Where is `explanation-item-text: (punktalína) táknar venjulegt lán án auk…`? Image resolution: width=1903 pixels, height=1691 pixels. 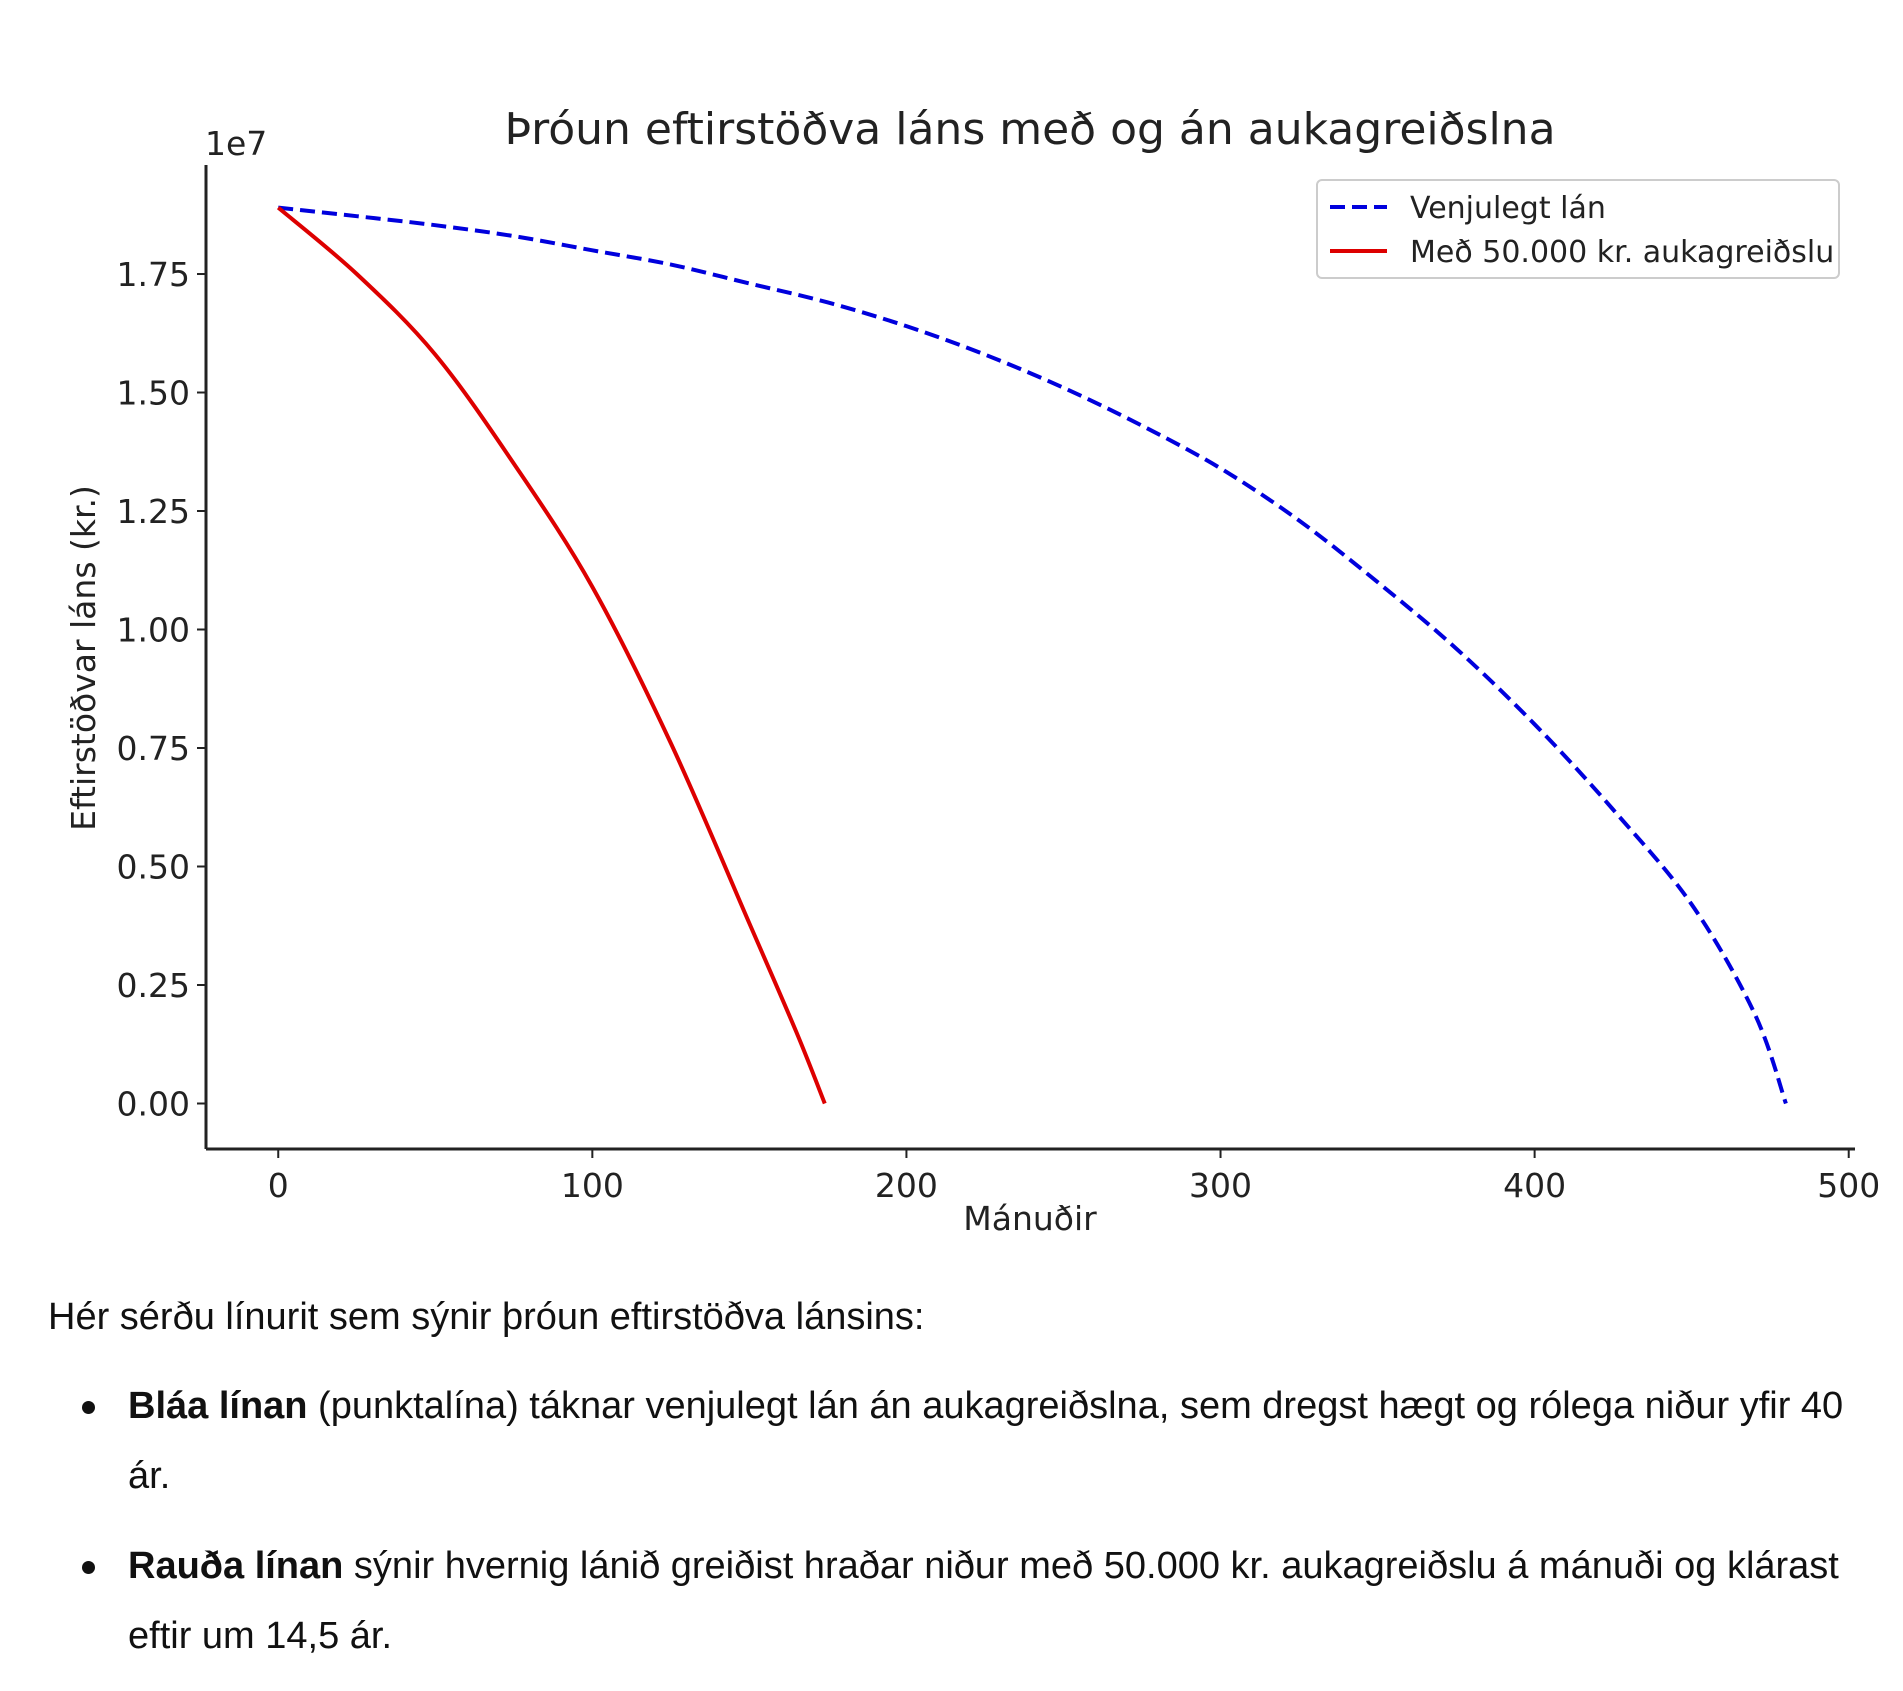
explanation-item-text: (punktalína) táknar venjulegt lán án auk… is located at coordinates (986, 1441).